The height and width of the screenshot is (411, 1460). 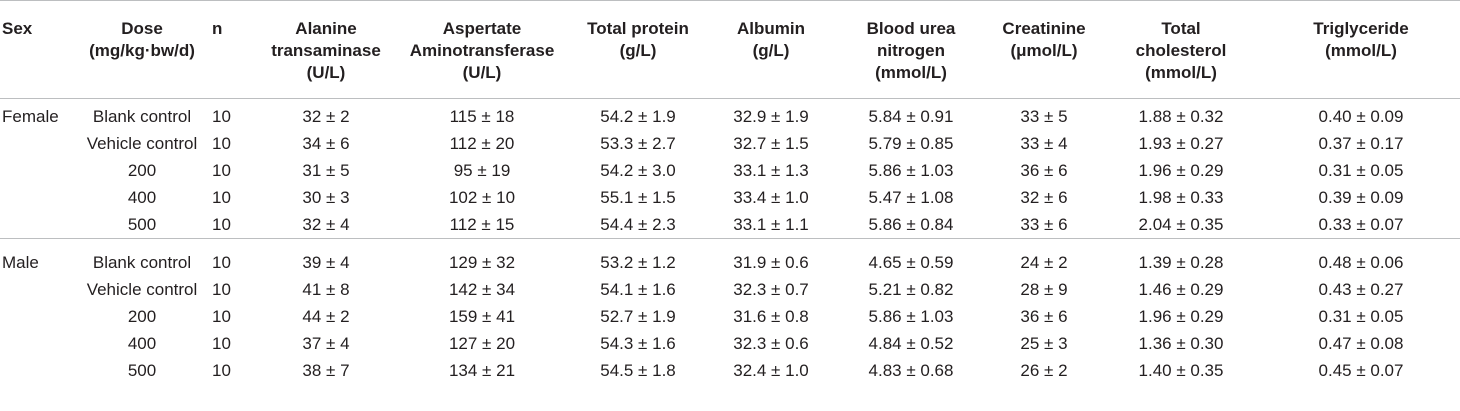 What do you see at coordinates (1044, 116) in the screenshot?
I see `cell-creatinine: 33 ± 5` at bounding box center [1044, 116].